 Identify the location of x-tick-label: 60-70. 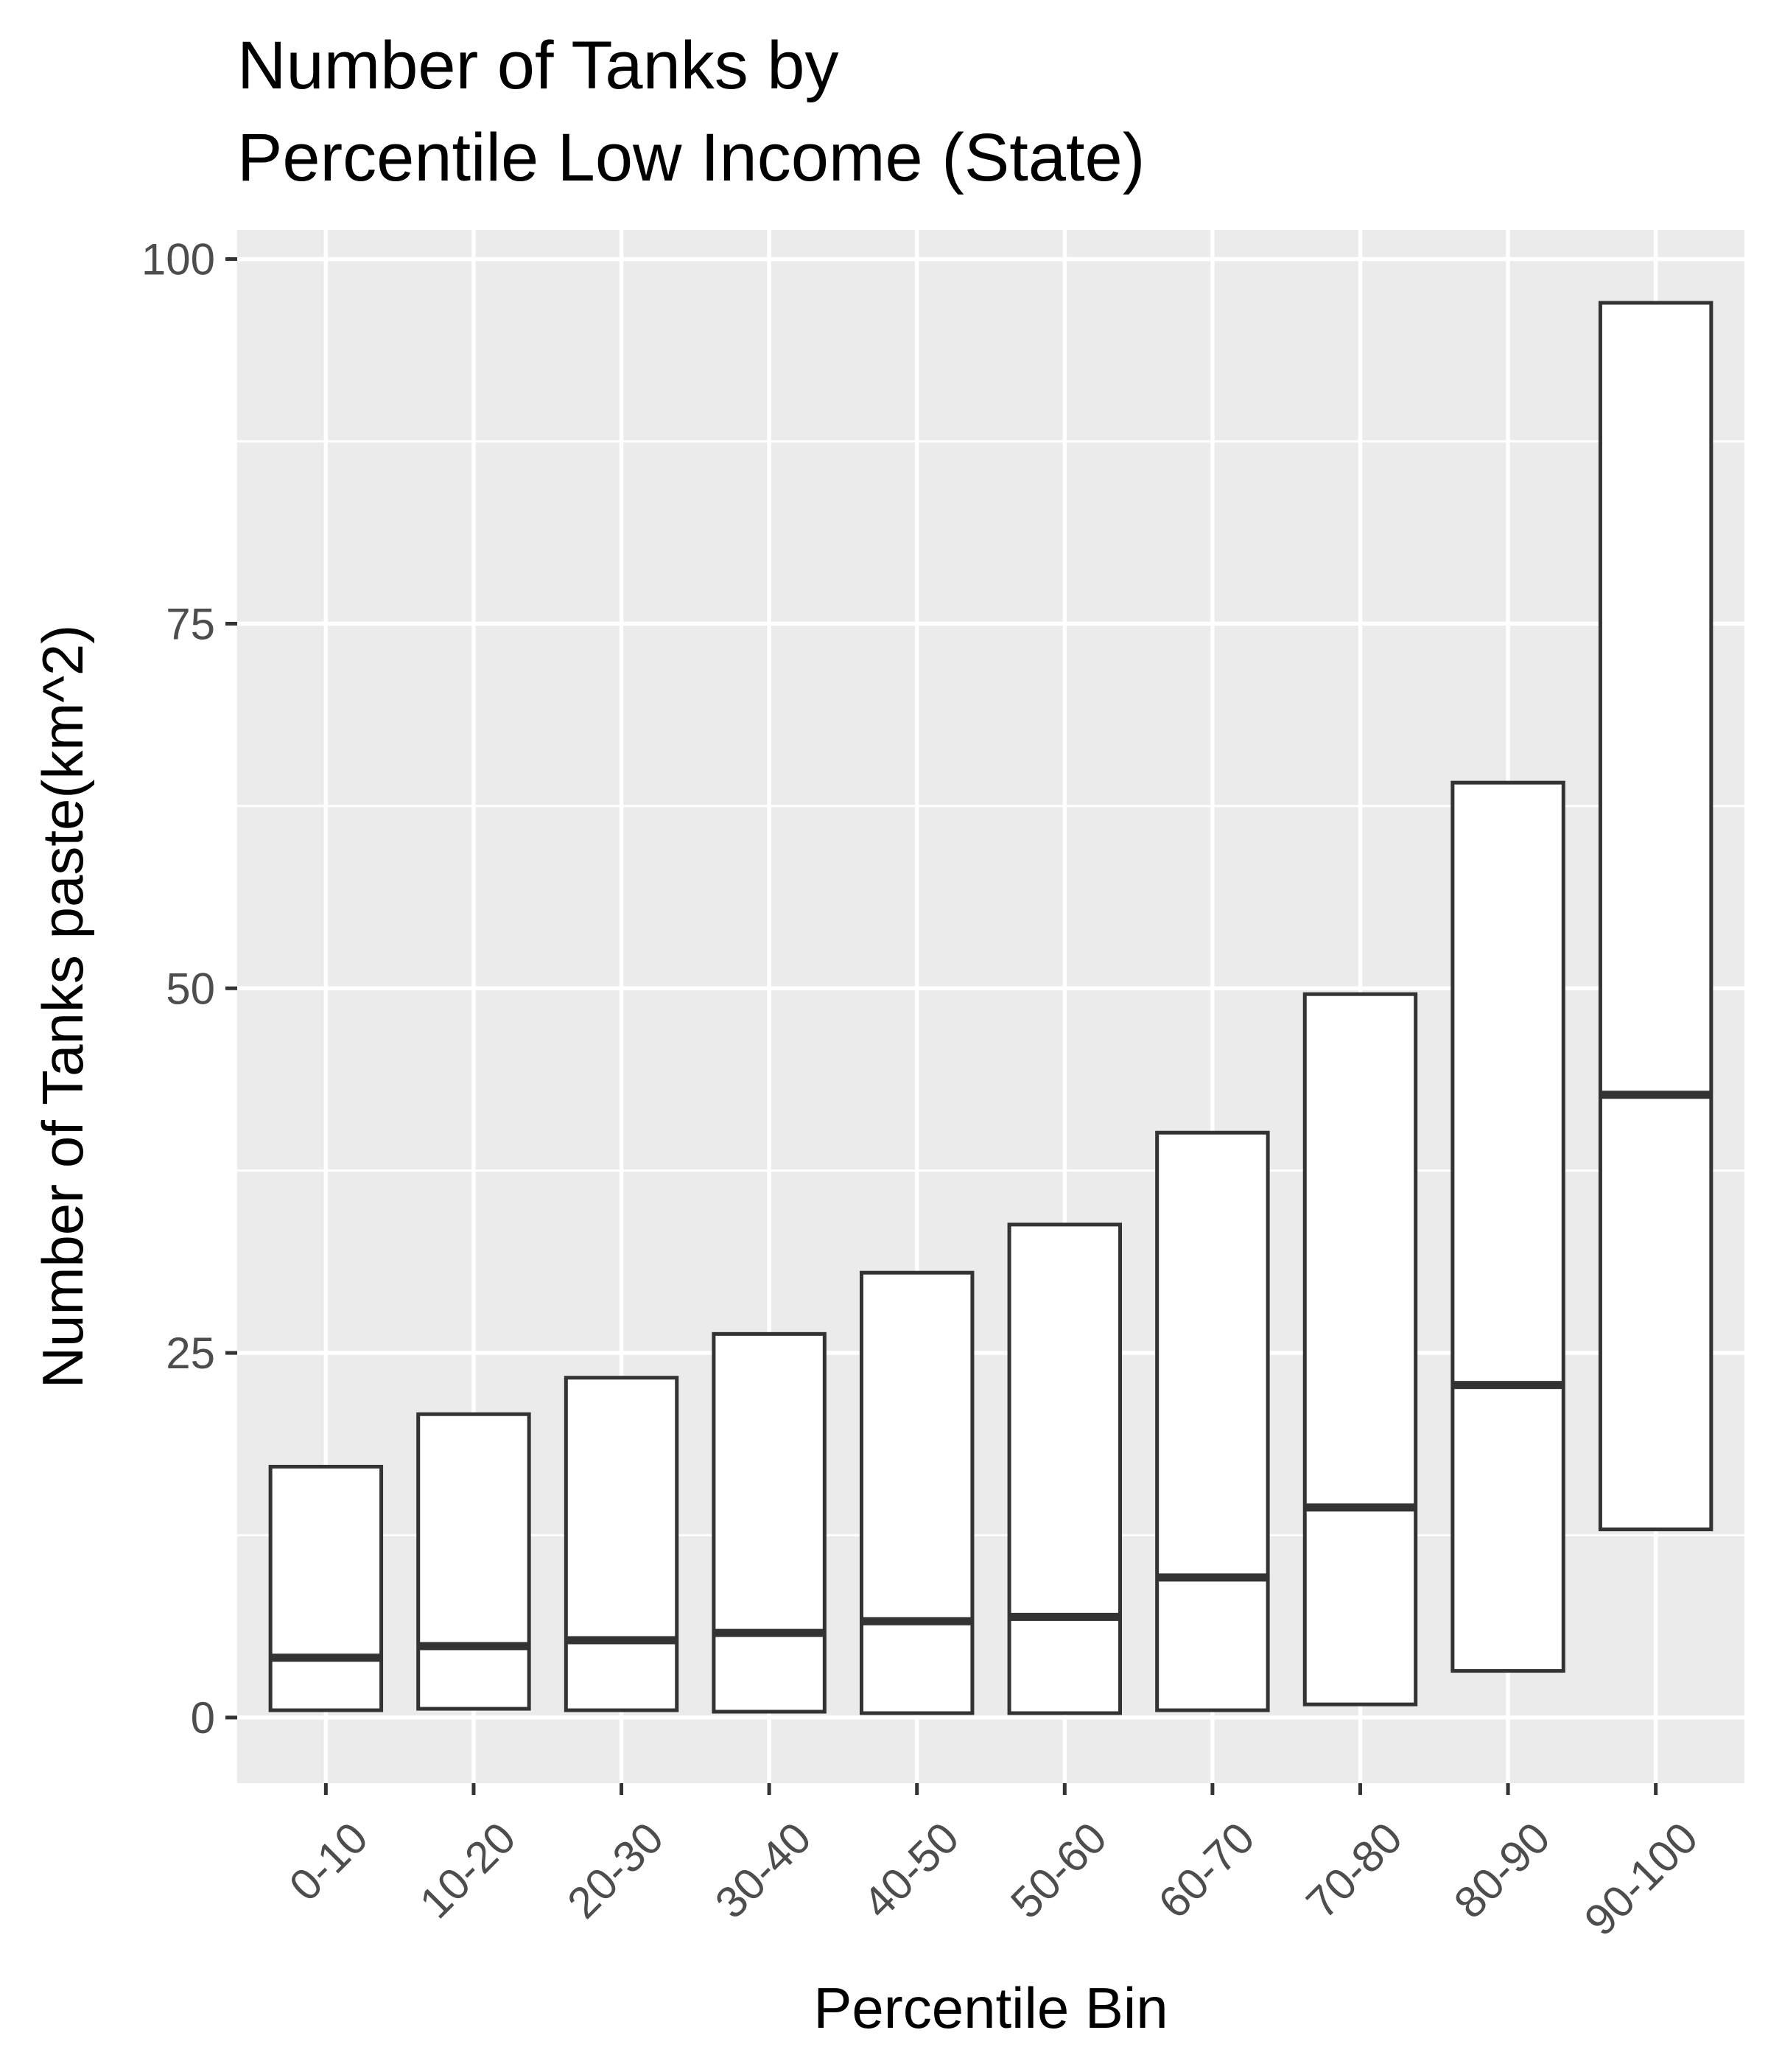
(1206, 1870).